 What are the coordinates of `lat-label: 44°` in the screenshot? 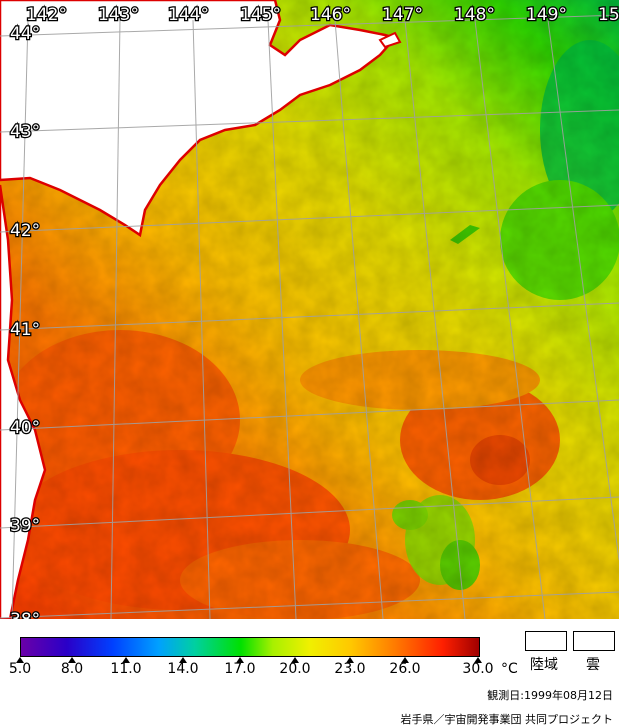 It's located at (25, 34).